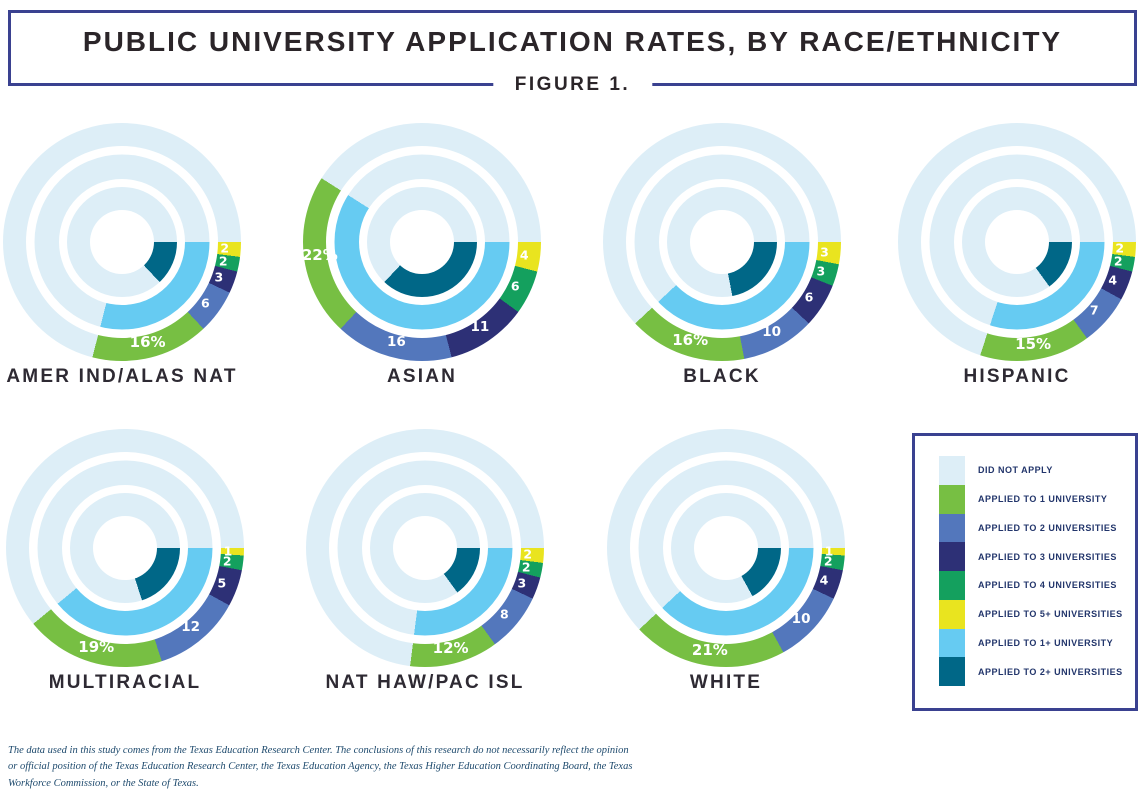 This screenshot has width=1145, height=799. I want to click on chart-name-label: NAT HAW/PAC ISL, so click(425, 682).